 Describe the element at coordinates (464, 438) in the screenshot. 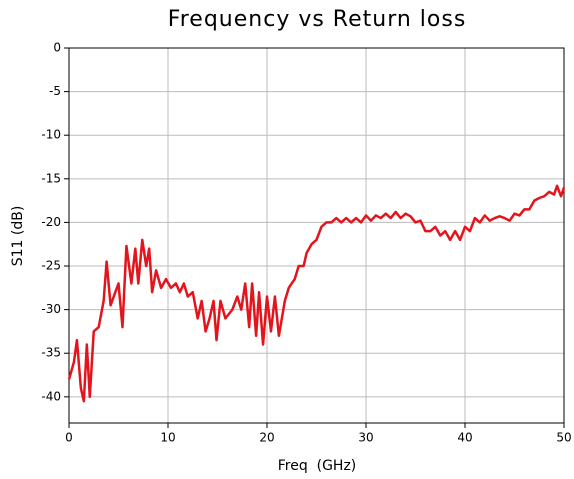

I see `x-tick-label: 40` at that location.